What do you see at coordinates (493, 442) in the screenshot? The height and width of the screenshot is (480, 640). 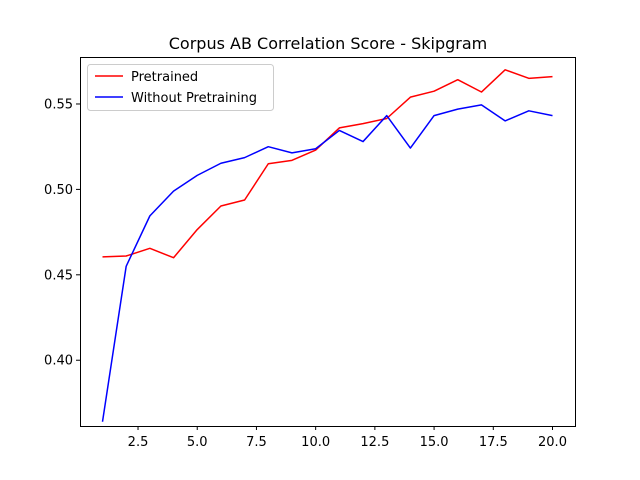 I see `x-tick-label: 17.5` at bounding box center [493, 442].